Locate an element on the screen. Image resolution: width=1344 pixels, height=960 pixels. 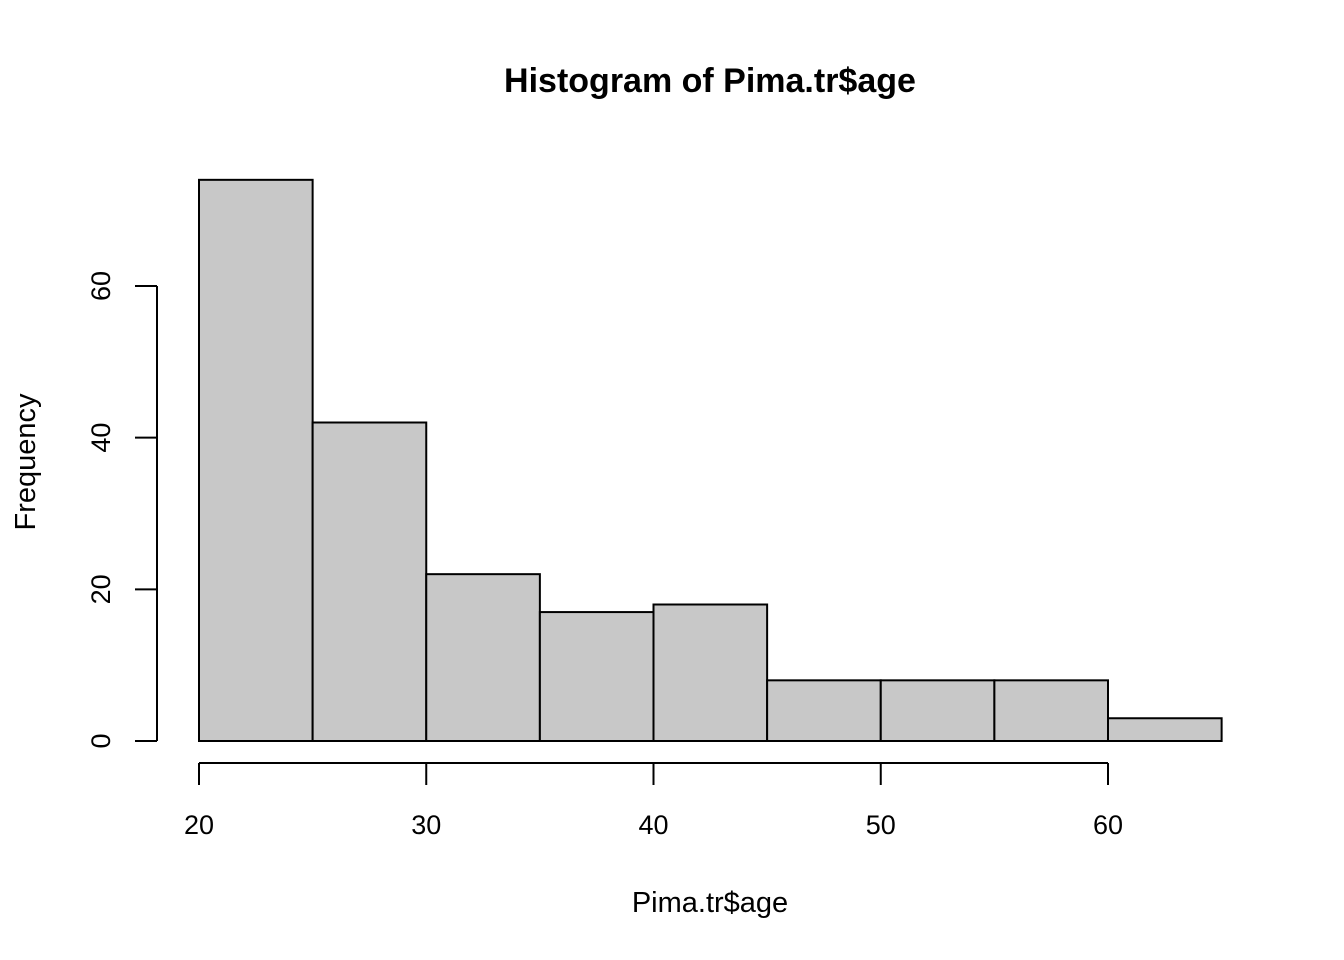
y-axis: 0 20 40 60 is located at coordinates (122, 510).